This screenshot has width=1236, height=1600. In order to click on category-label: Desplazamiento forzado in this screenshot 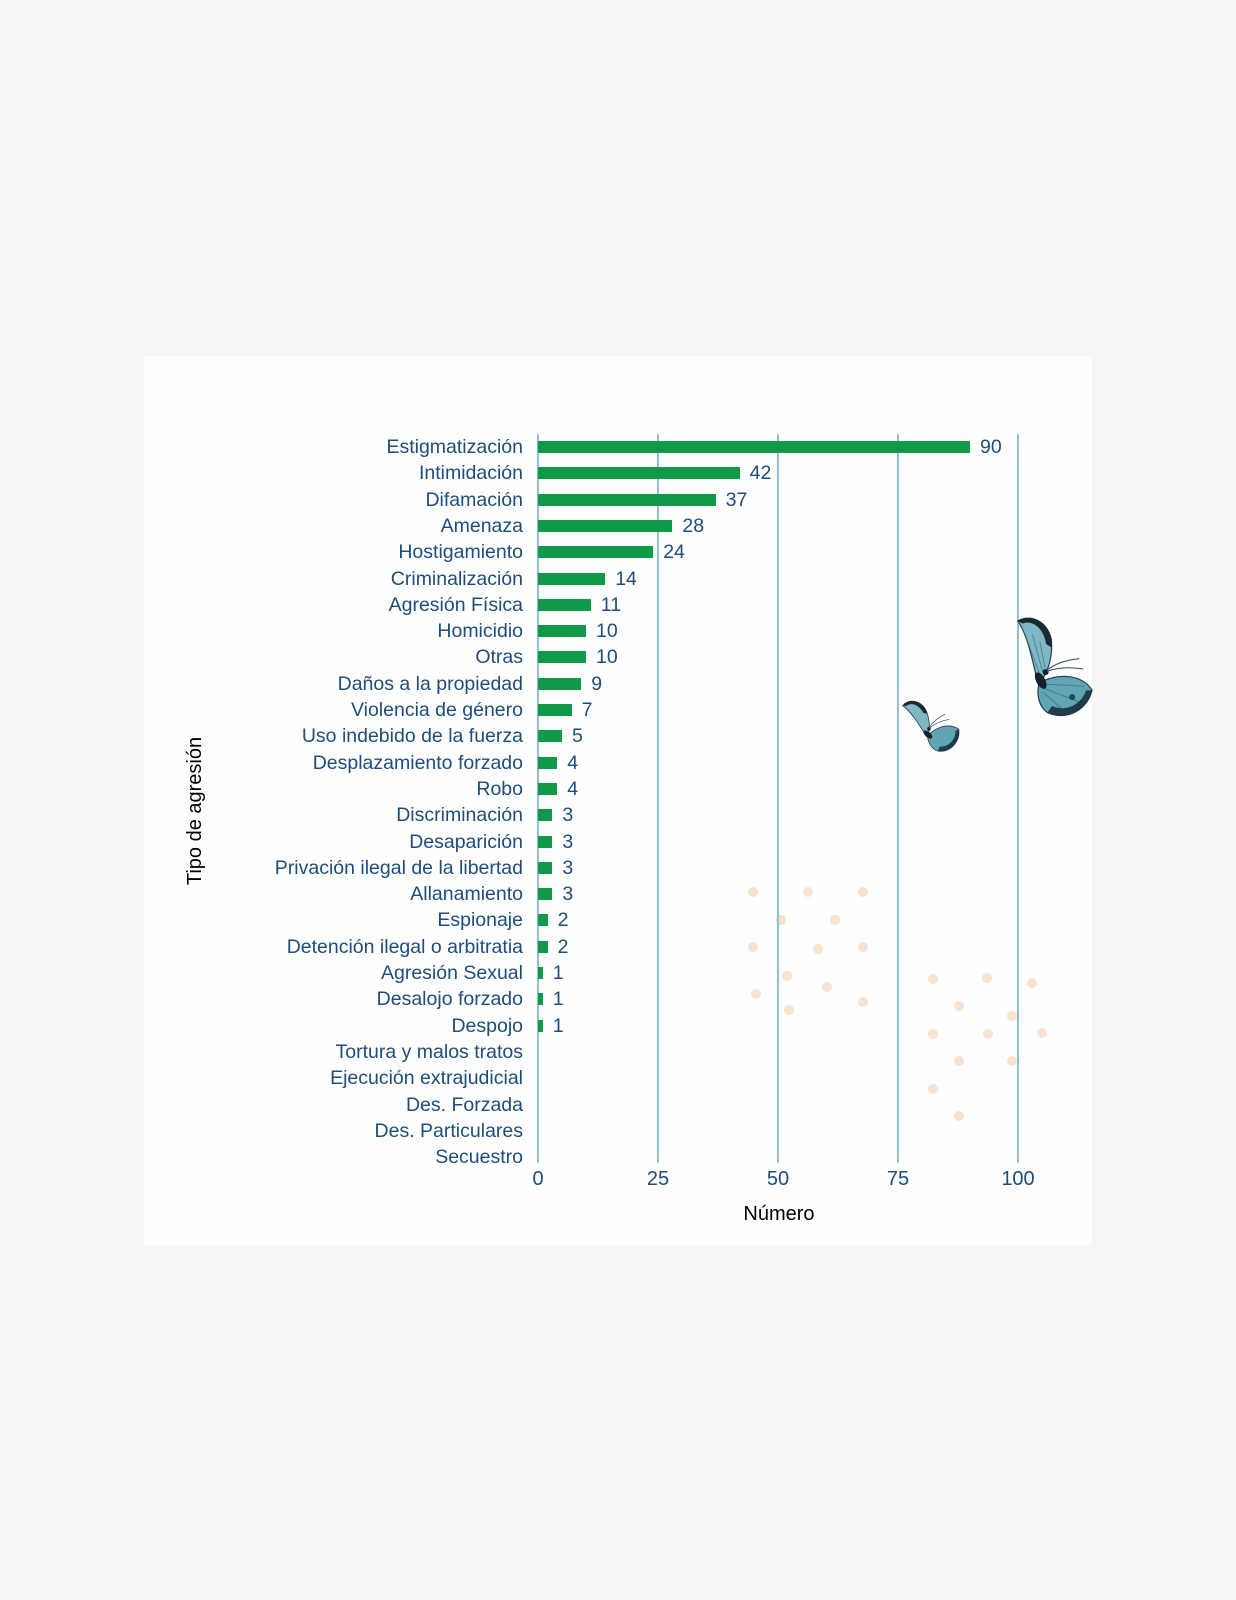, I will do `click(417, 762)`.